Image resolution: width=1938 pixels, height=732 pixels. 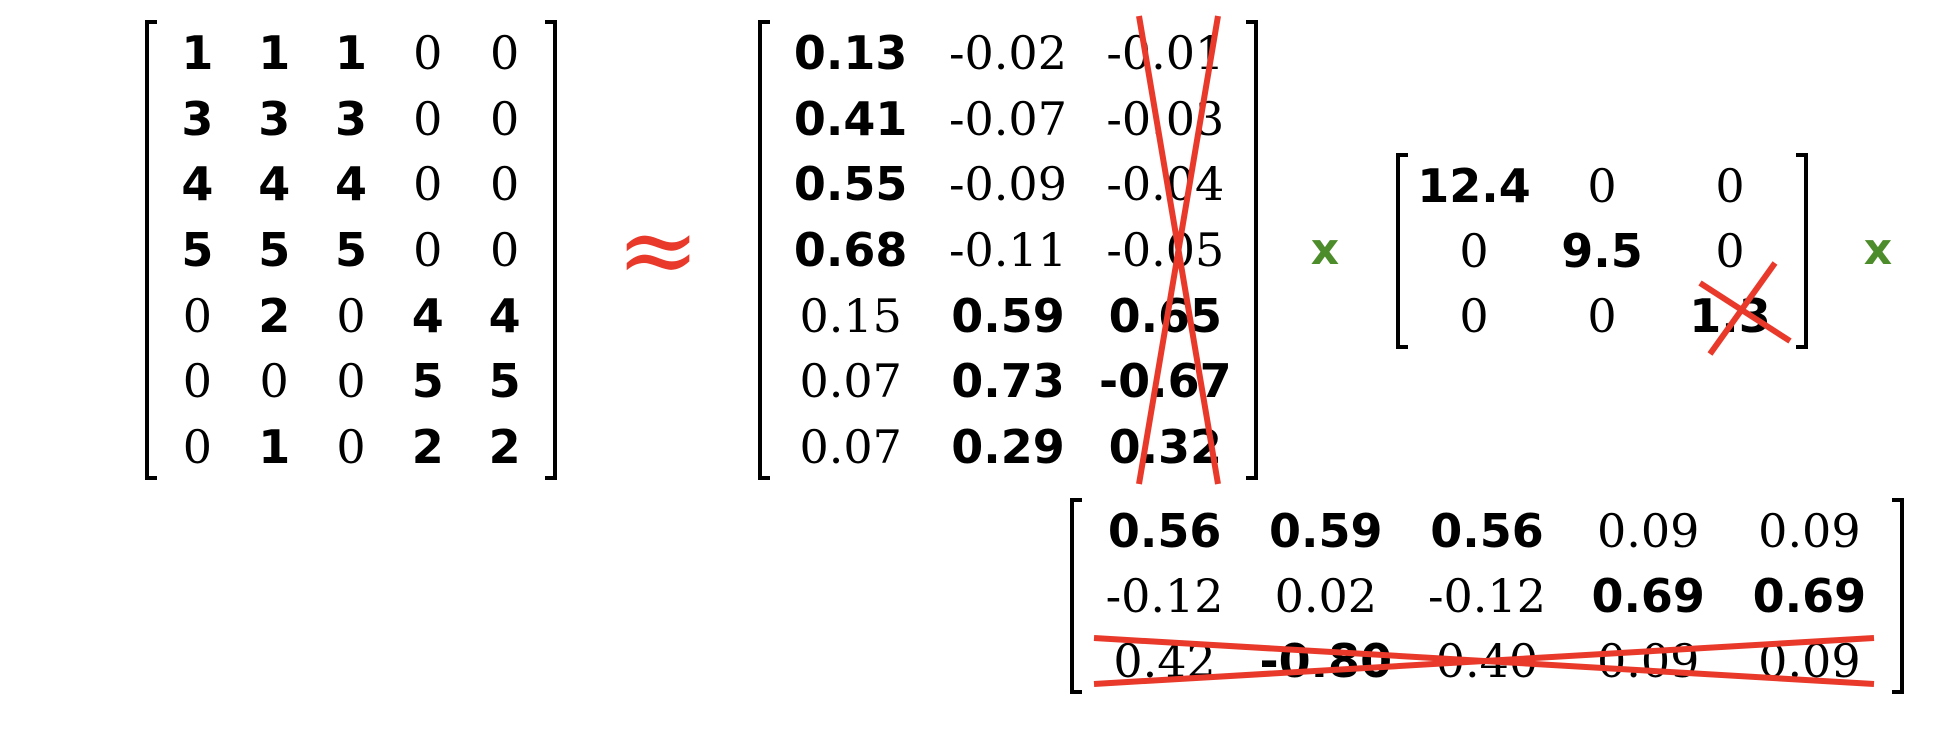 What do you see at coordinates (1165, 381) in the screenshot?
I see `matrix-u-cell-r6-c3: -0.67` at bounding box center [1165, 381].